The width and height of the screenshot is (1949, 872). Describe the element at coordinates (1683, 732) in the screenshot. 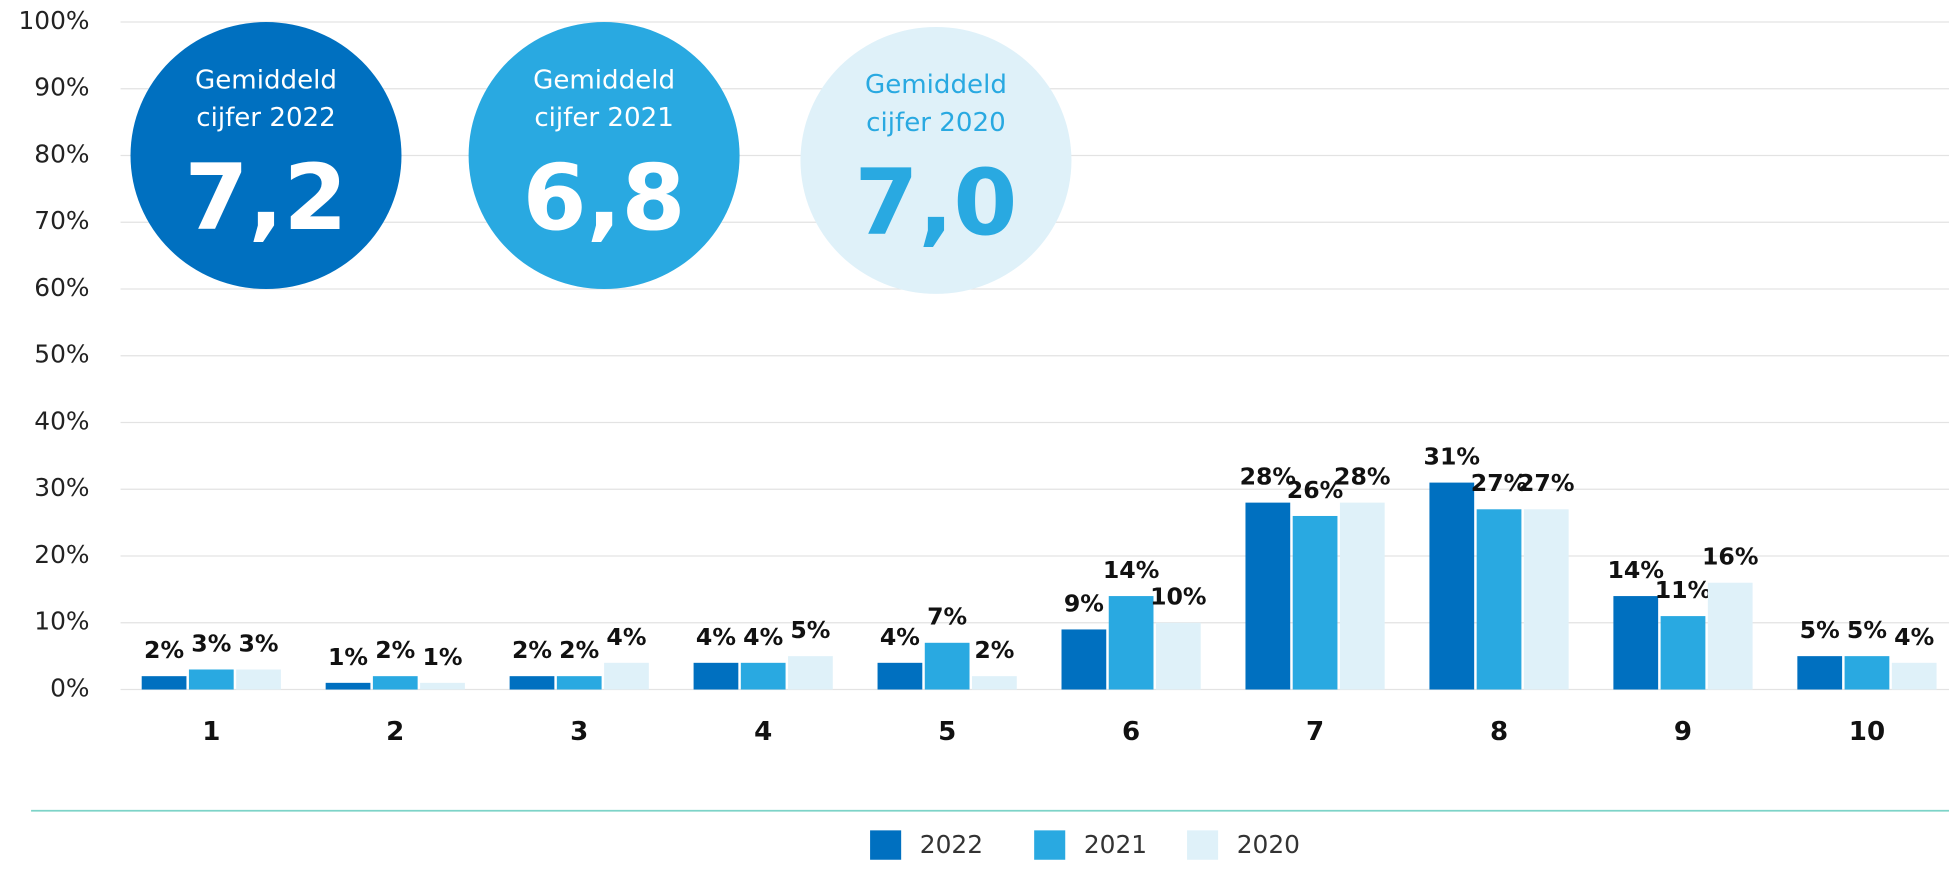

I see `x-tick-label: 9` at that location.